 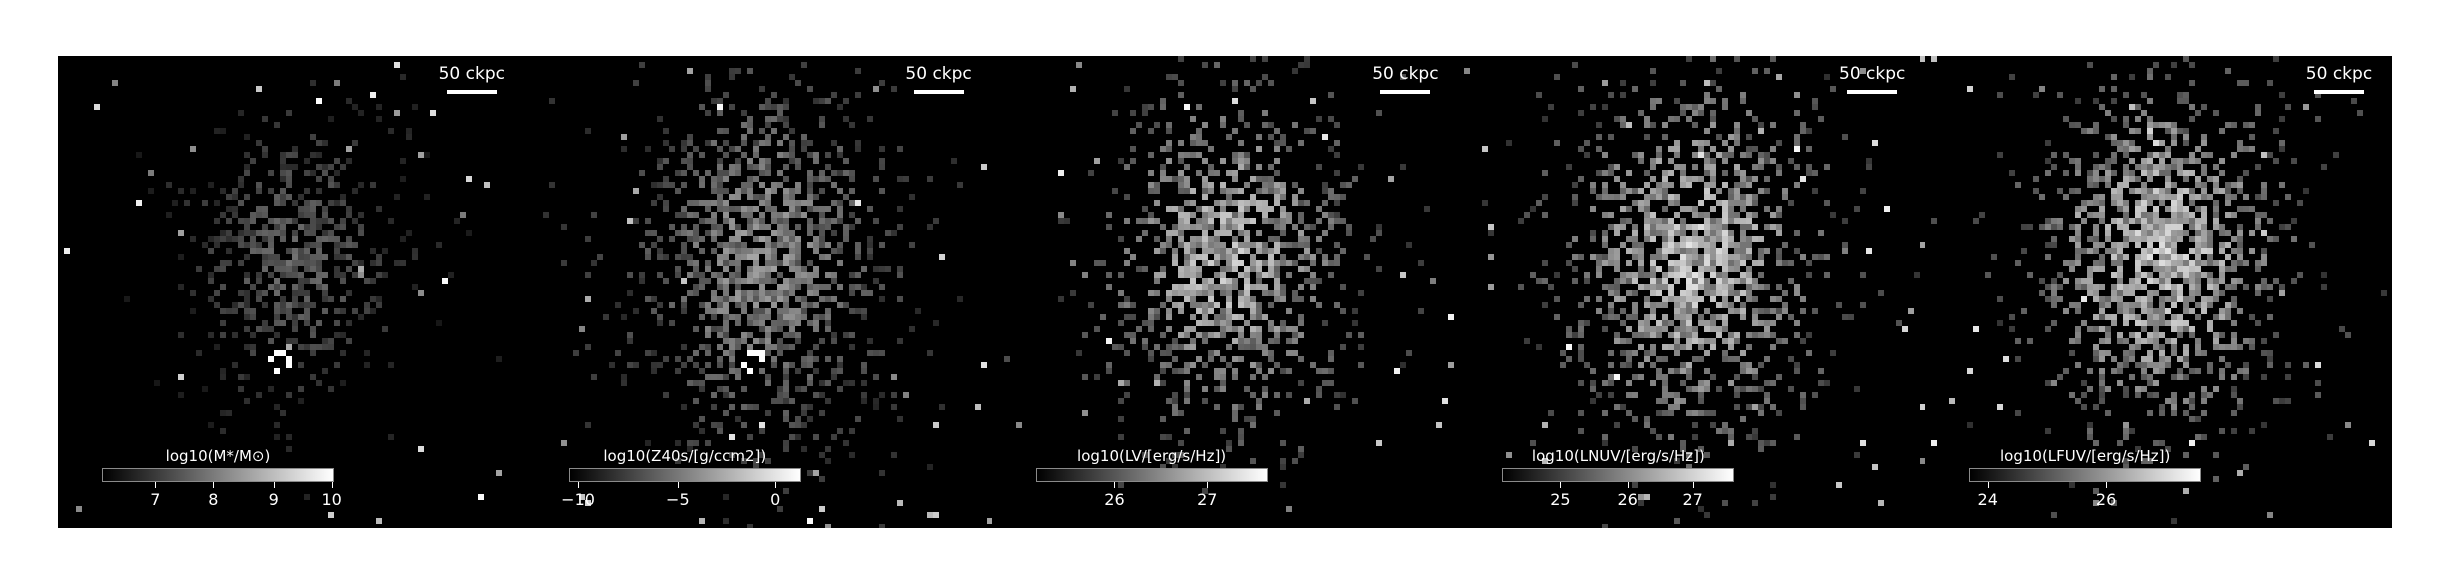 I want to click on colorbar-tick-label: 9, so click(x=273, y=499).